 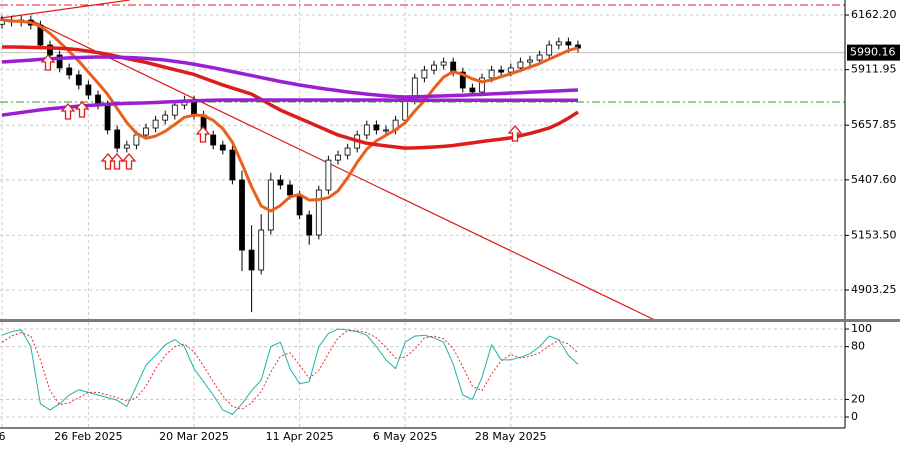 I want to click on x-tick-label: 20 Mar 2025, so click(x=194, y=436).